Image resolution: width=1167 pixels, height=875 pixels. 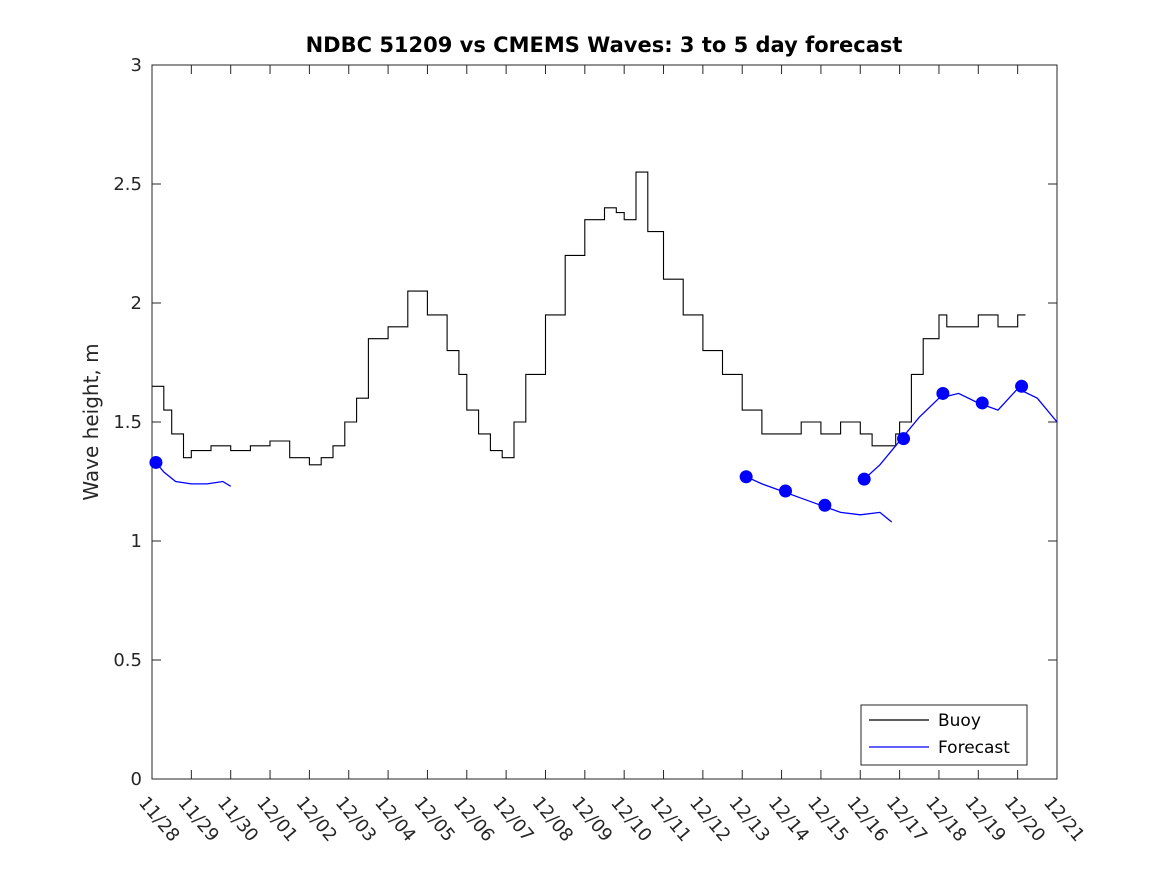 I want to click on y-axis-label: Wave height, m, so click(x=91, y=421).